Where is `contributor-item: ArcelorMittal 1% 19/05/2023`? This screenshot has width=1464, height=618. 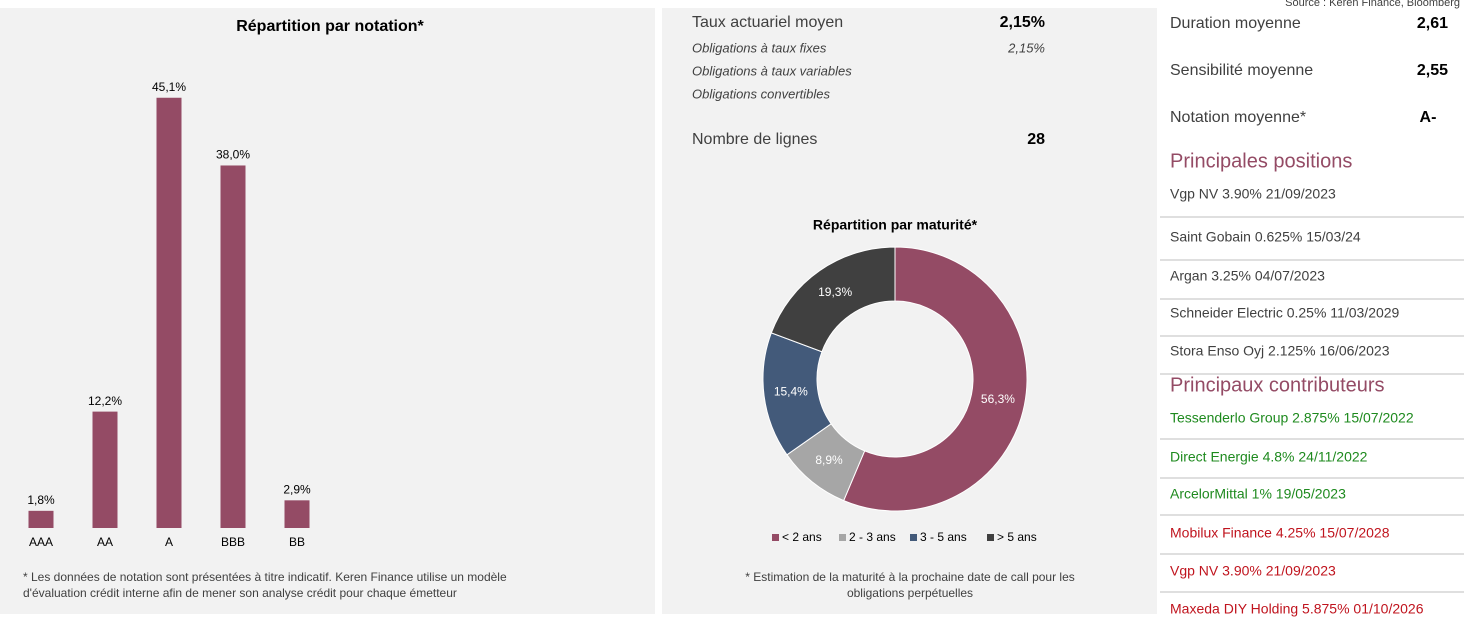
contributor-item: ArcelorMittal 1% 19/05/2023 is located at coordinates (1258, 494).